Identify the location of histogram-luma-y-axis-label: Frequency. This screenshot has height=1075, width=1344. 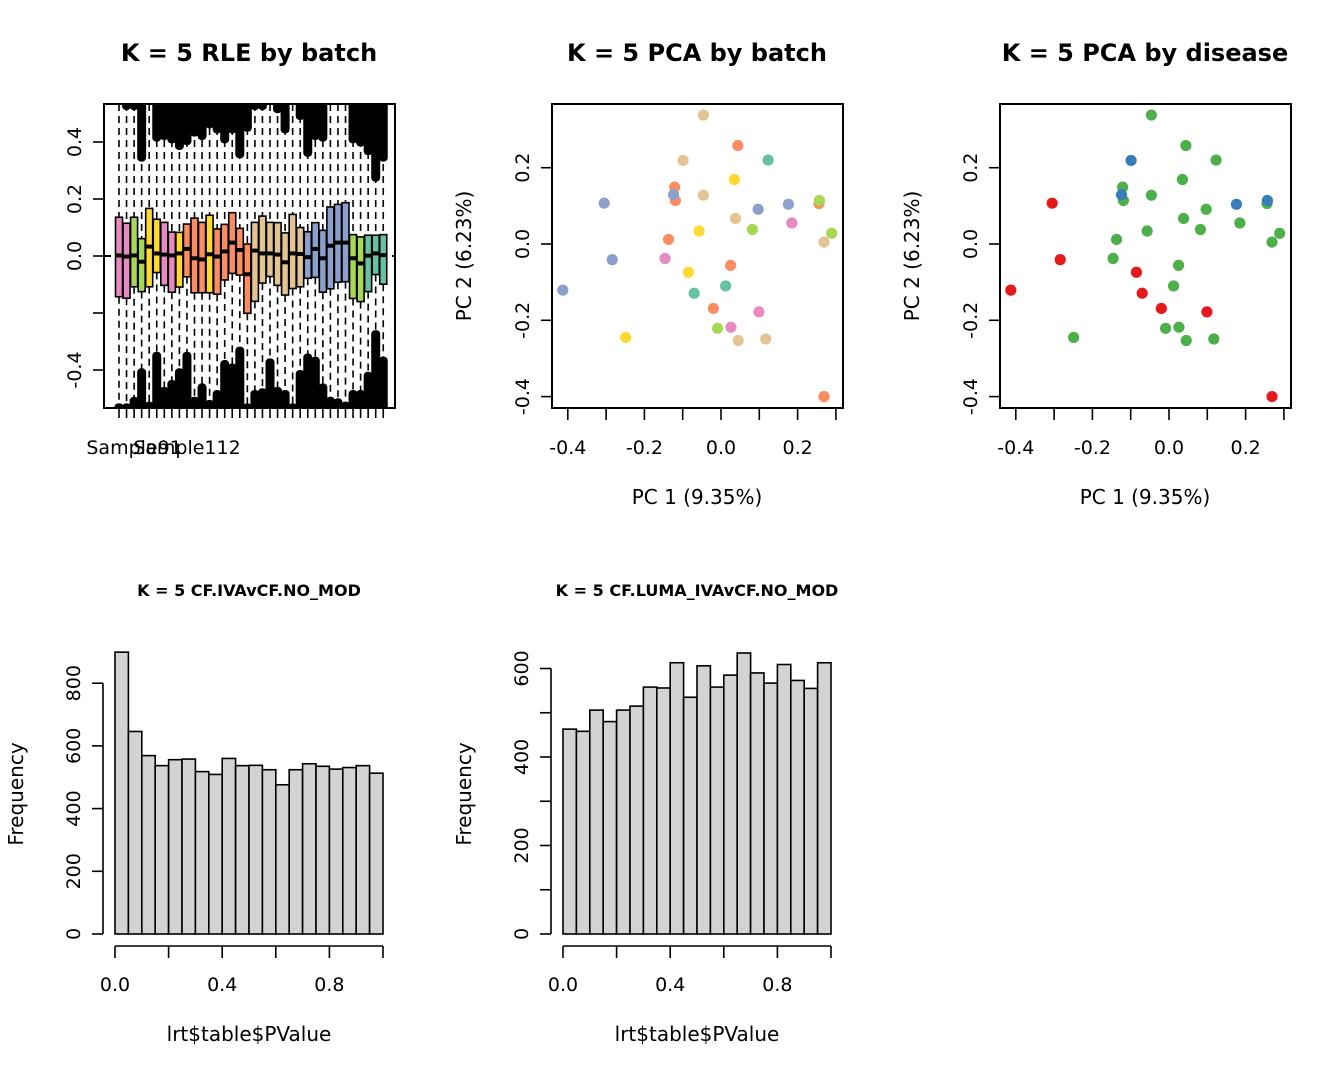
(464, 793).